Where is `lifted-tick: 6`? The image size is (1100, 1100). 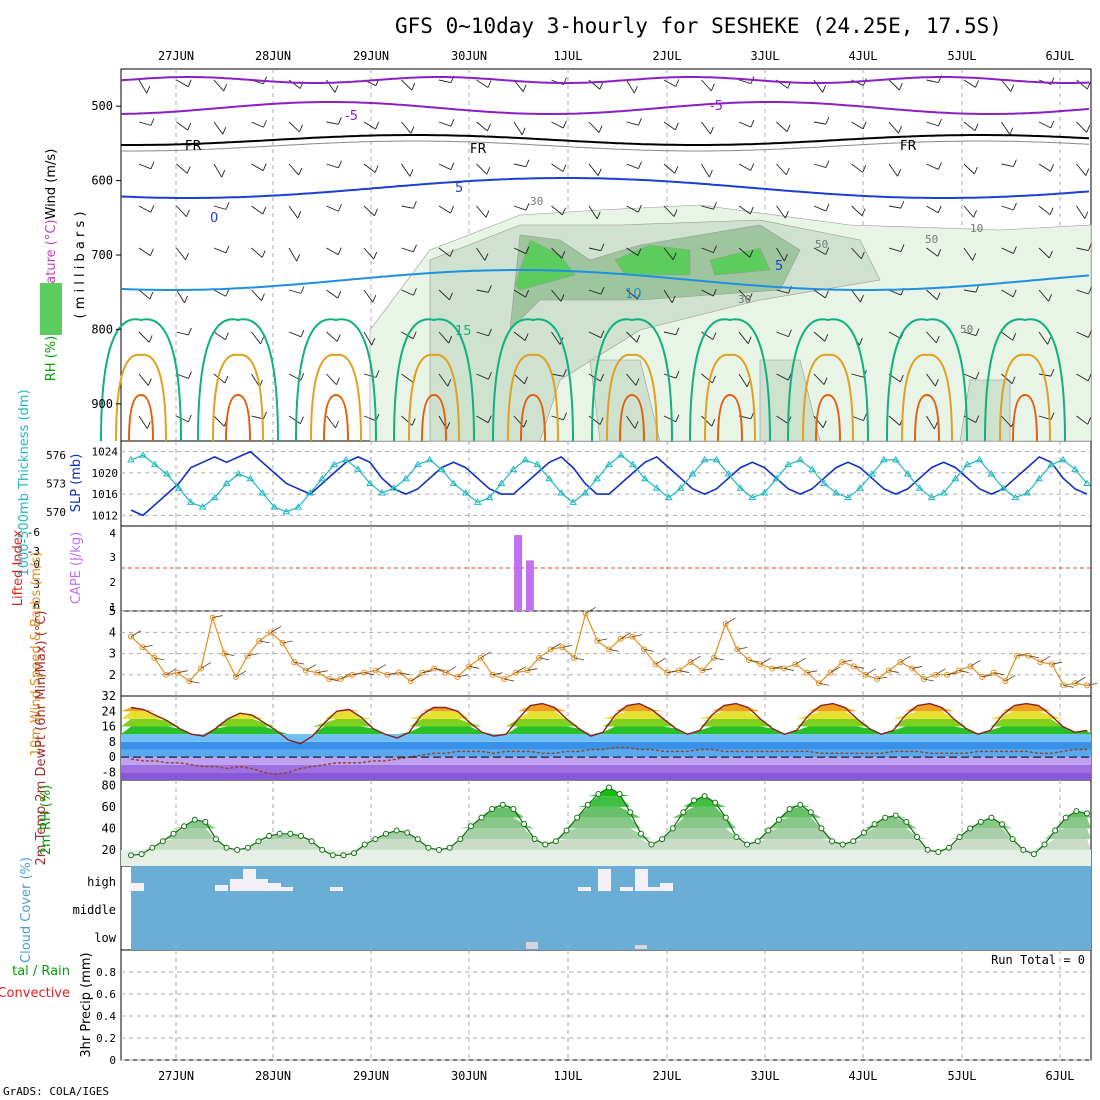 lifted-tick: 6 is located at coordinates (36, 605).